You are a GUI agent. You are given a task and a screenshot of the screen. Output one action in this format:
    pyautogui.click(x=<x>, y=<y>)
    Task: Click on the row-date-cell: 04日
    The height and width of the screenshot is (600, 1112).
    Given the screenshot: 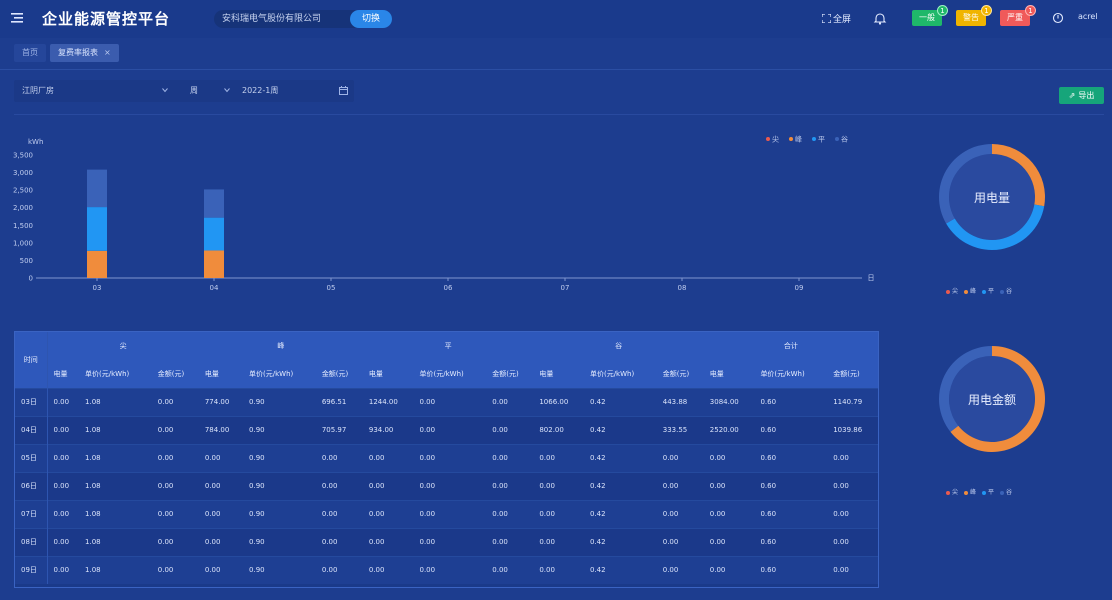 What is the action you would take?
    pyautogui.click(x=31, y=429)
    